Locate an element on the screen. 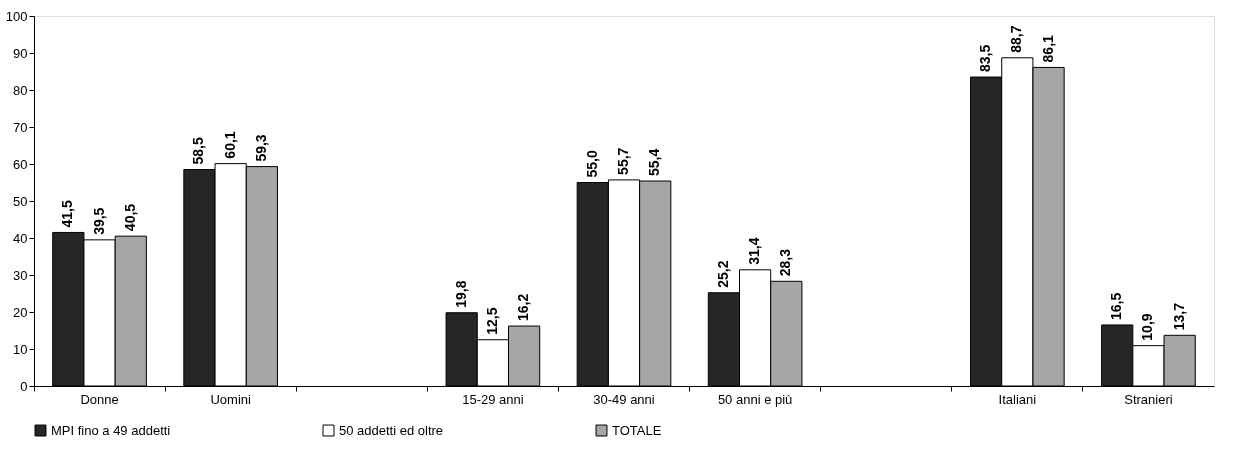 This screenshot has width=1234, height=466. x-tick-label: Uomini is located at coordinates (230, 399).